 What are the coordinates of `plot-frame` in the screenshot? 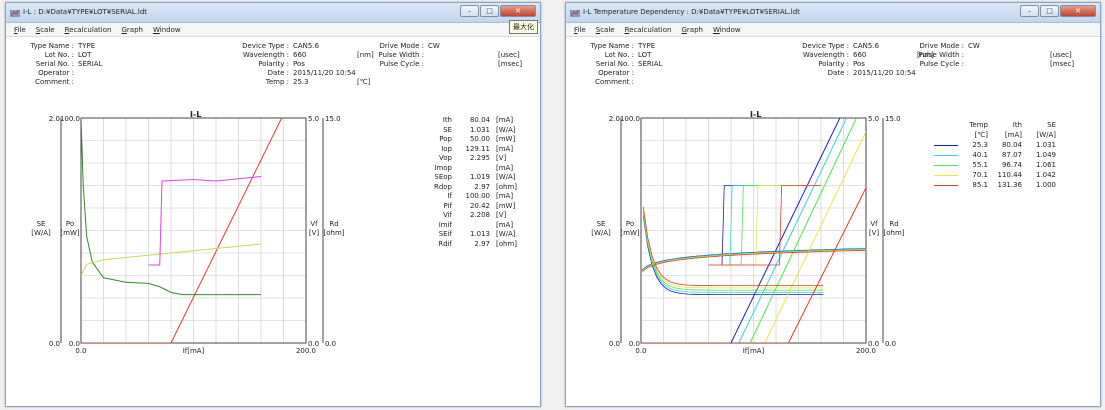 It's located at (193, 230).